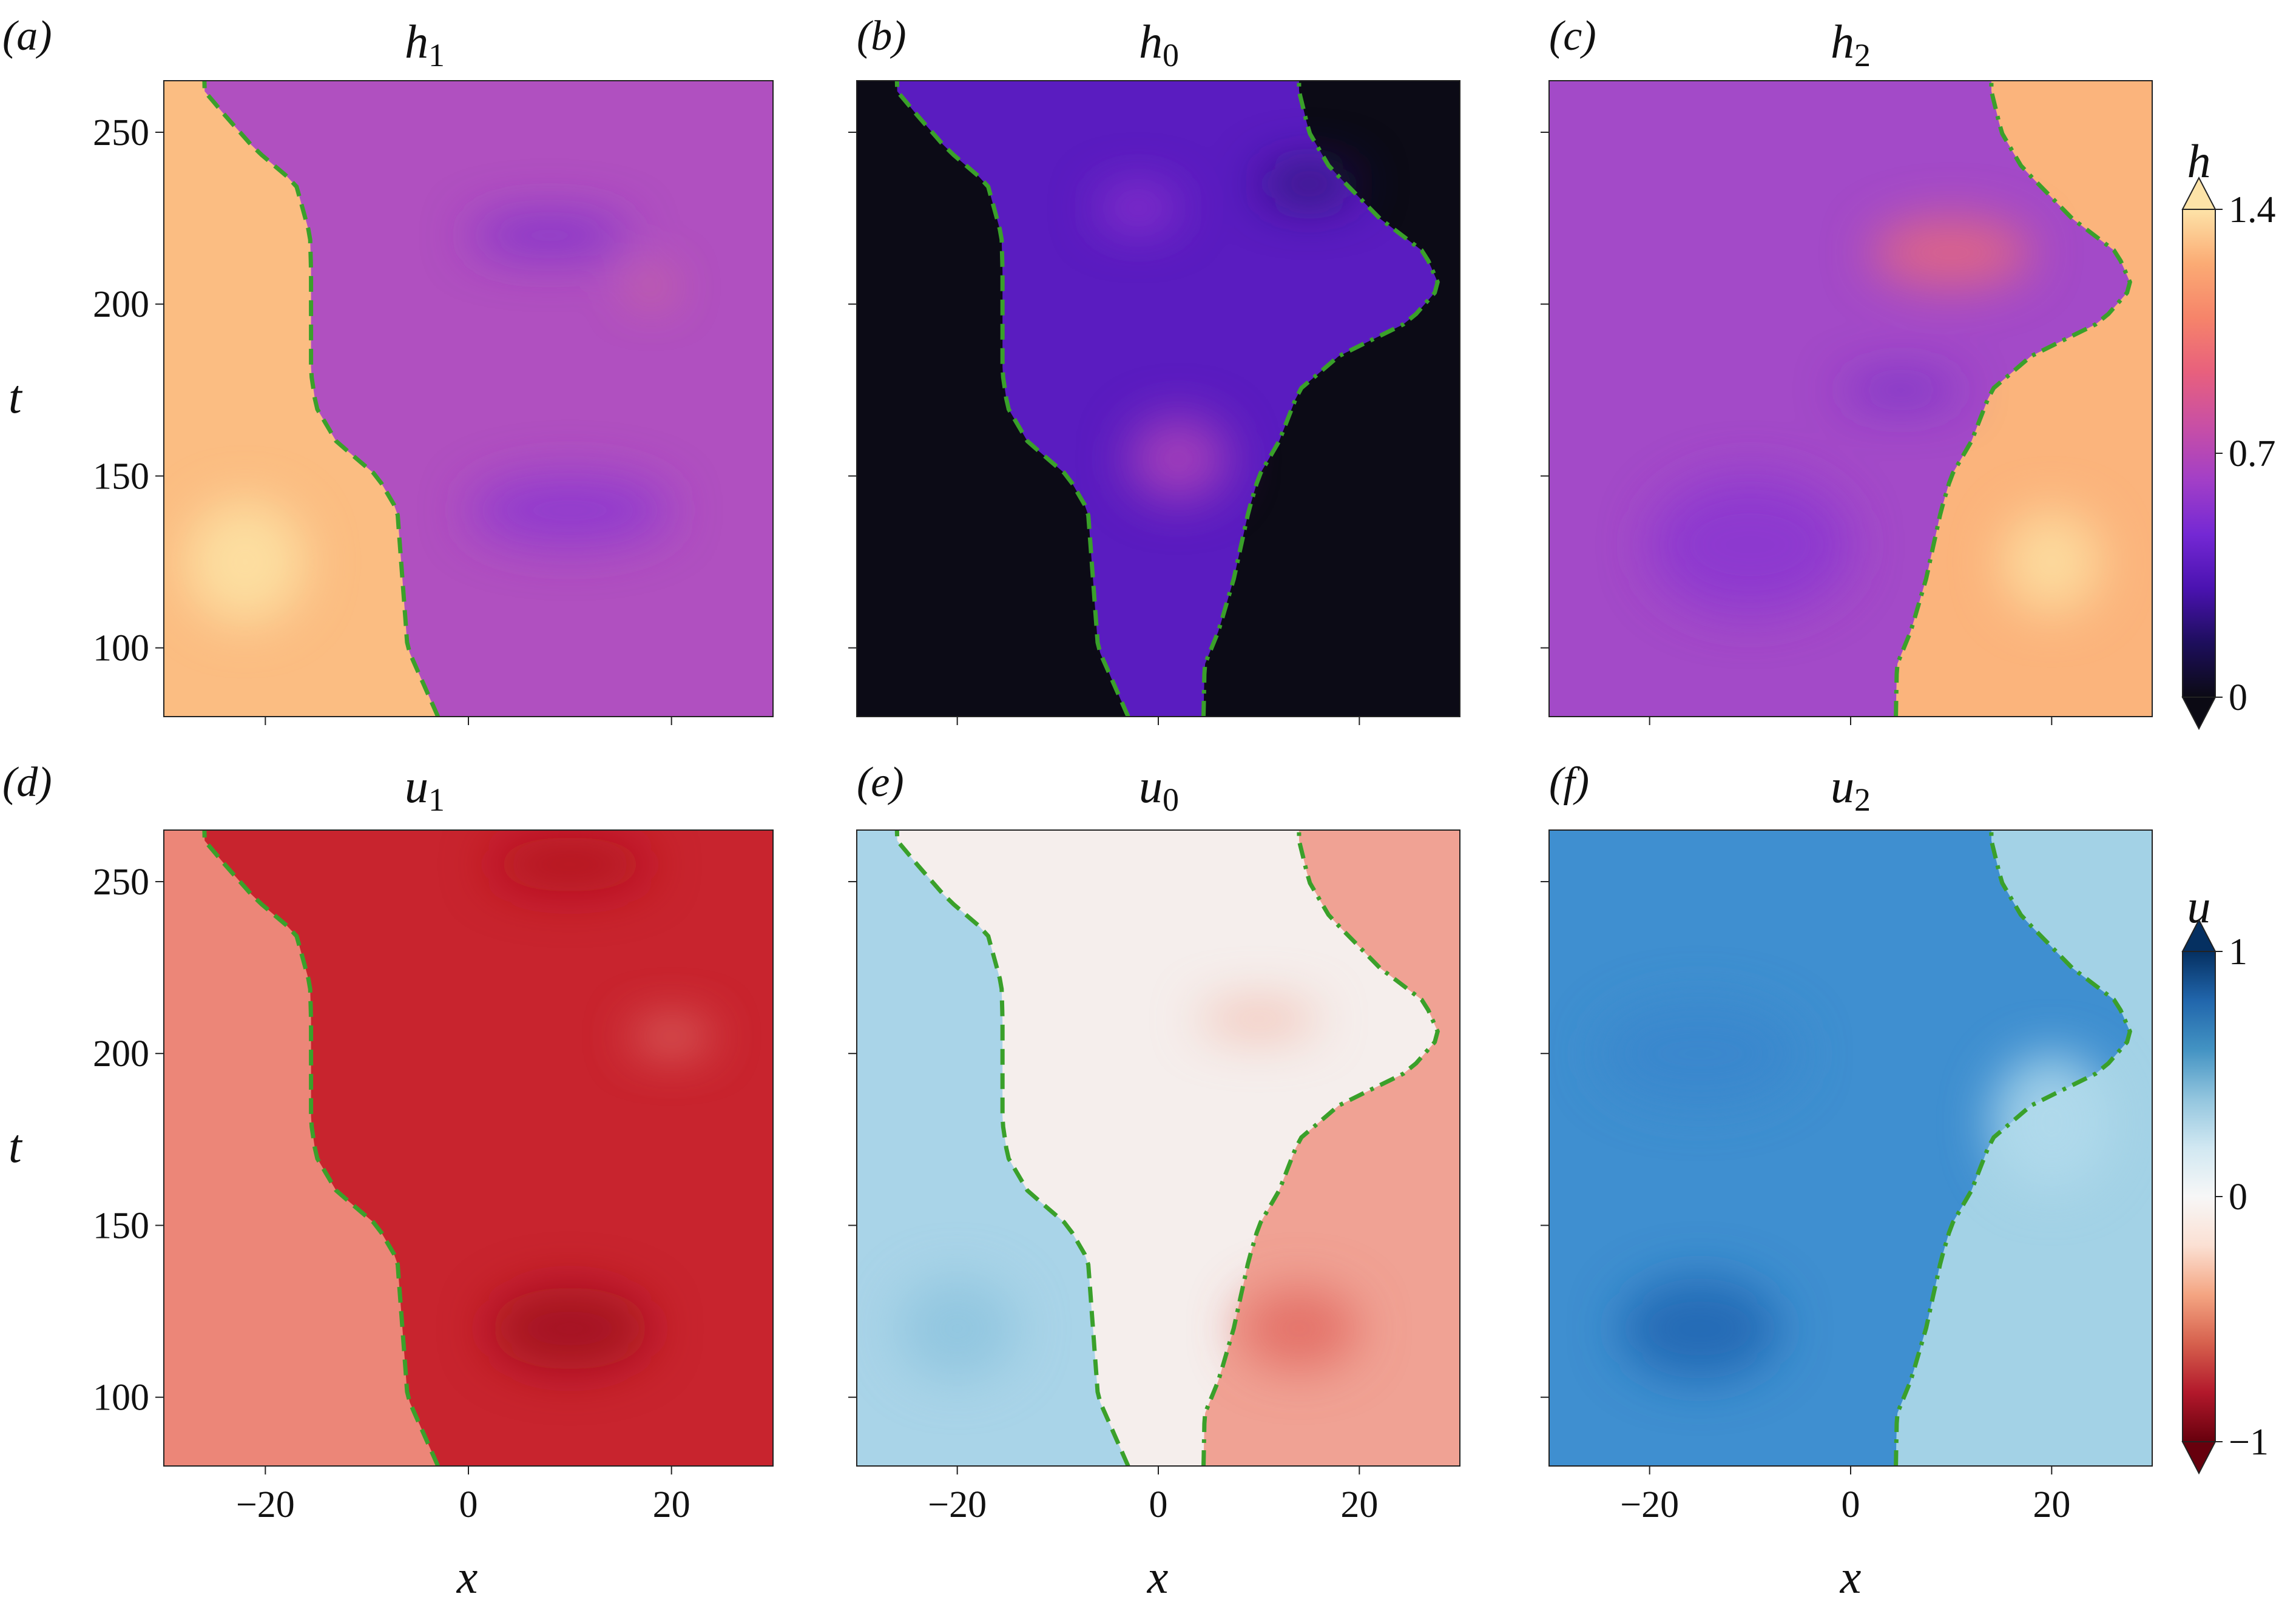 The height and width of the screenshot is (1611, 2296). Describe the element at coordinates (2252, 454) in the screenshot. I see `colorbar-tick-label: 0.7` at that location.